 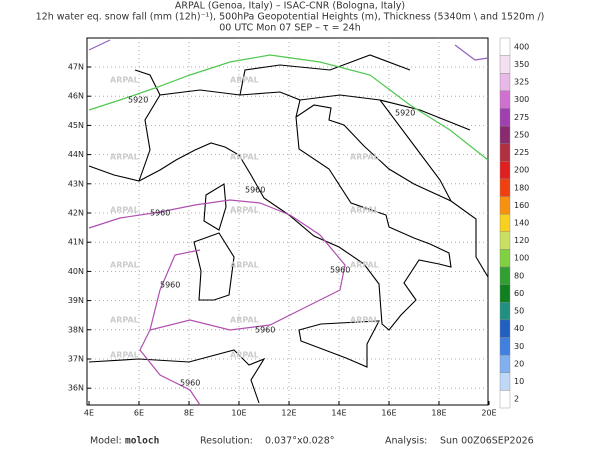 What do you see at coordinates (519, 346) in the screenshot?
I see `colorbar-label: 30` at bounding box center [519, 346].